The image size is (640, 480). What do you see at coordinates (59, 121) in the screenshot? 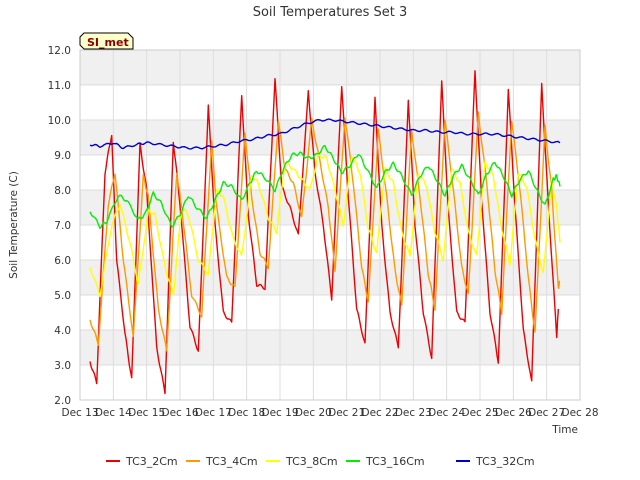
I see `y-tick-label: 10.0` at bounding box center [59, 121].